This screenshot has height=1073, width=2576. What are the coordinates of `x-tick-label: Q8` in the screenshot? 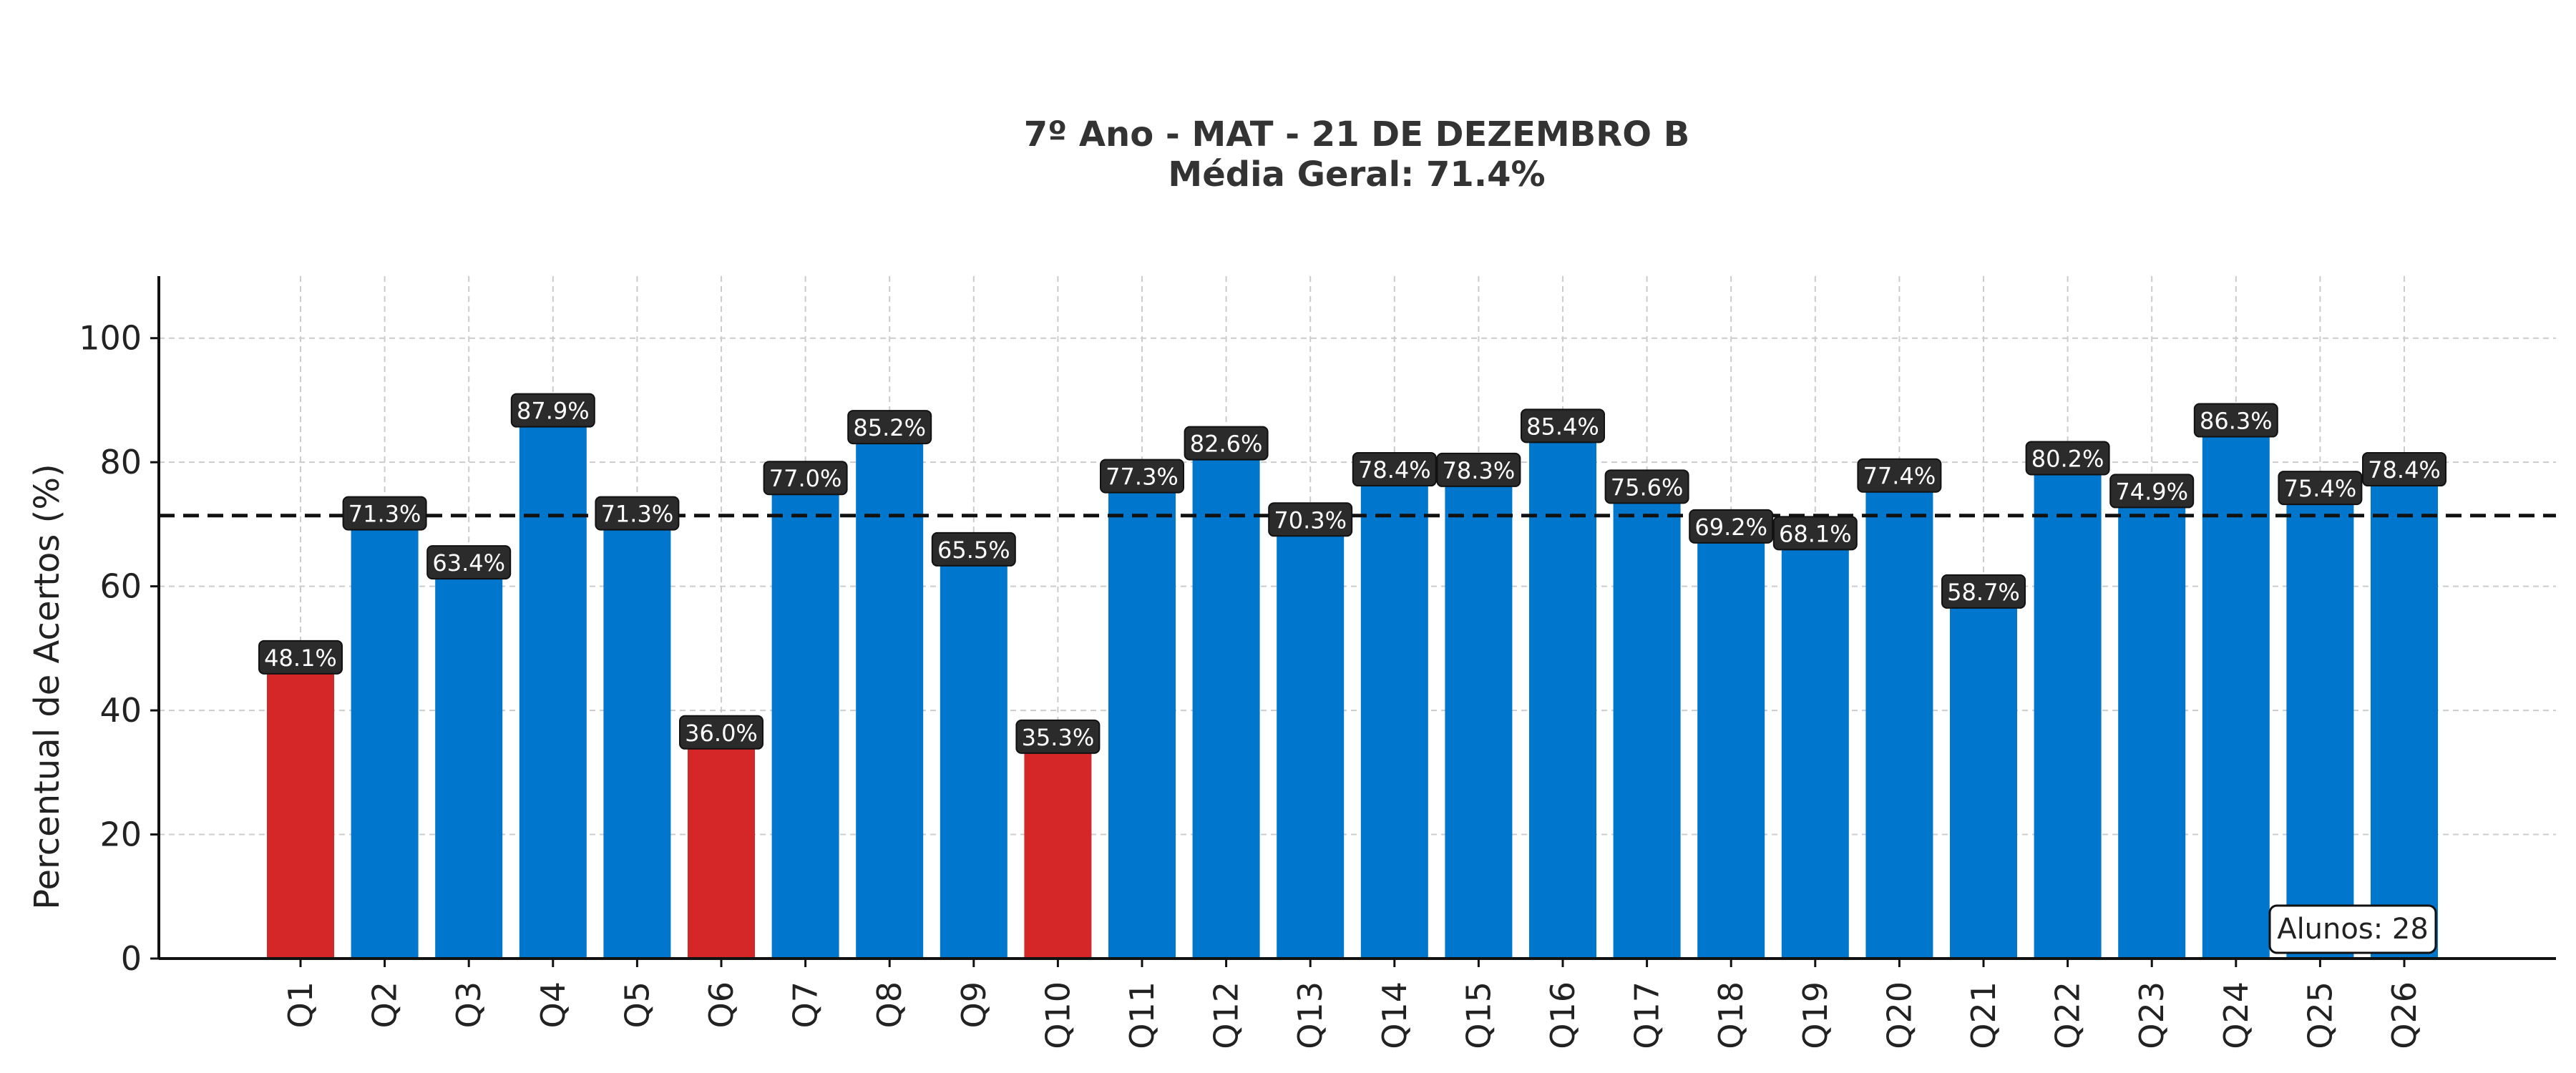 It's located at (889, 1004).